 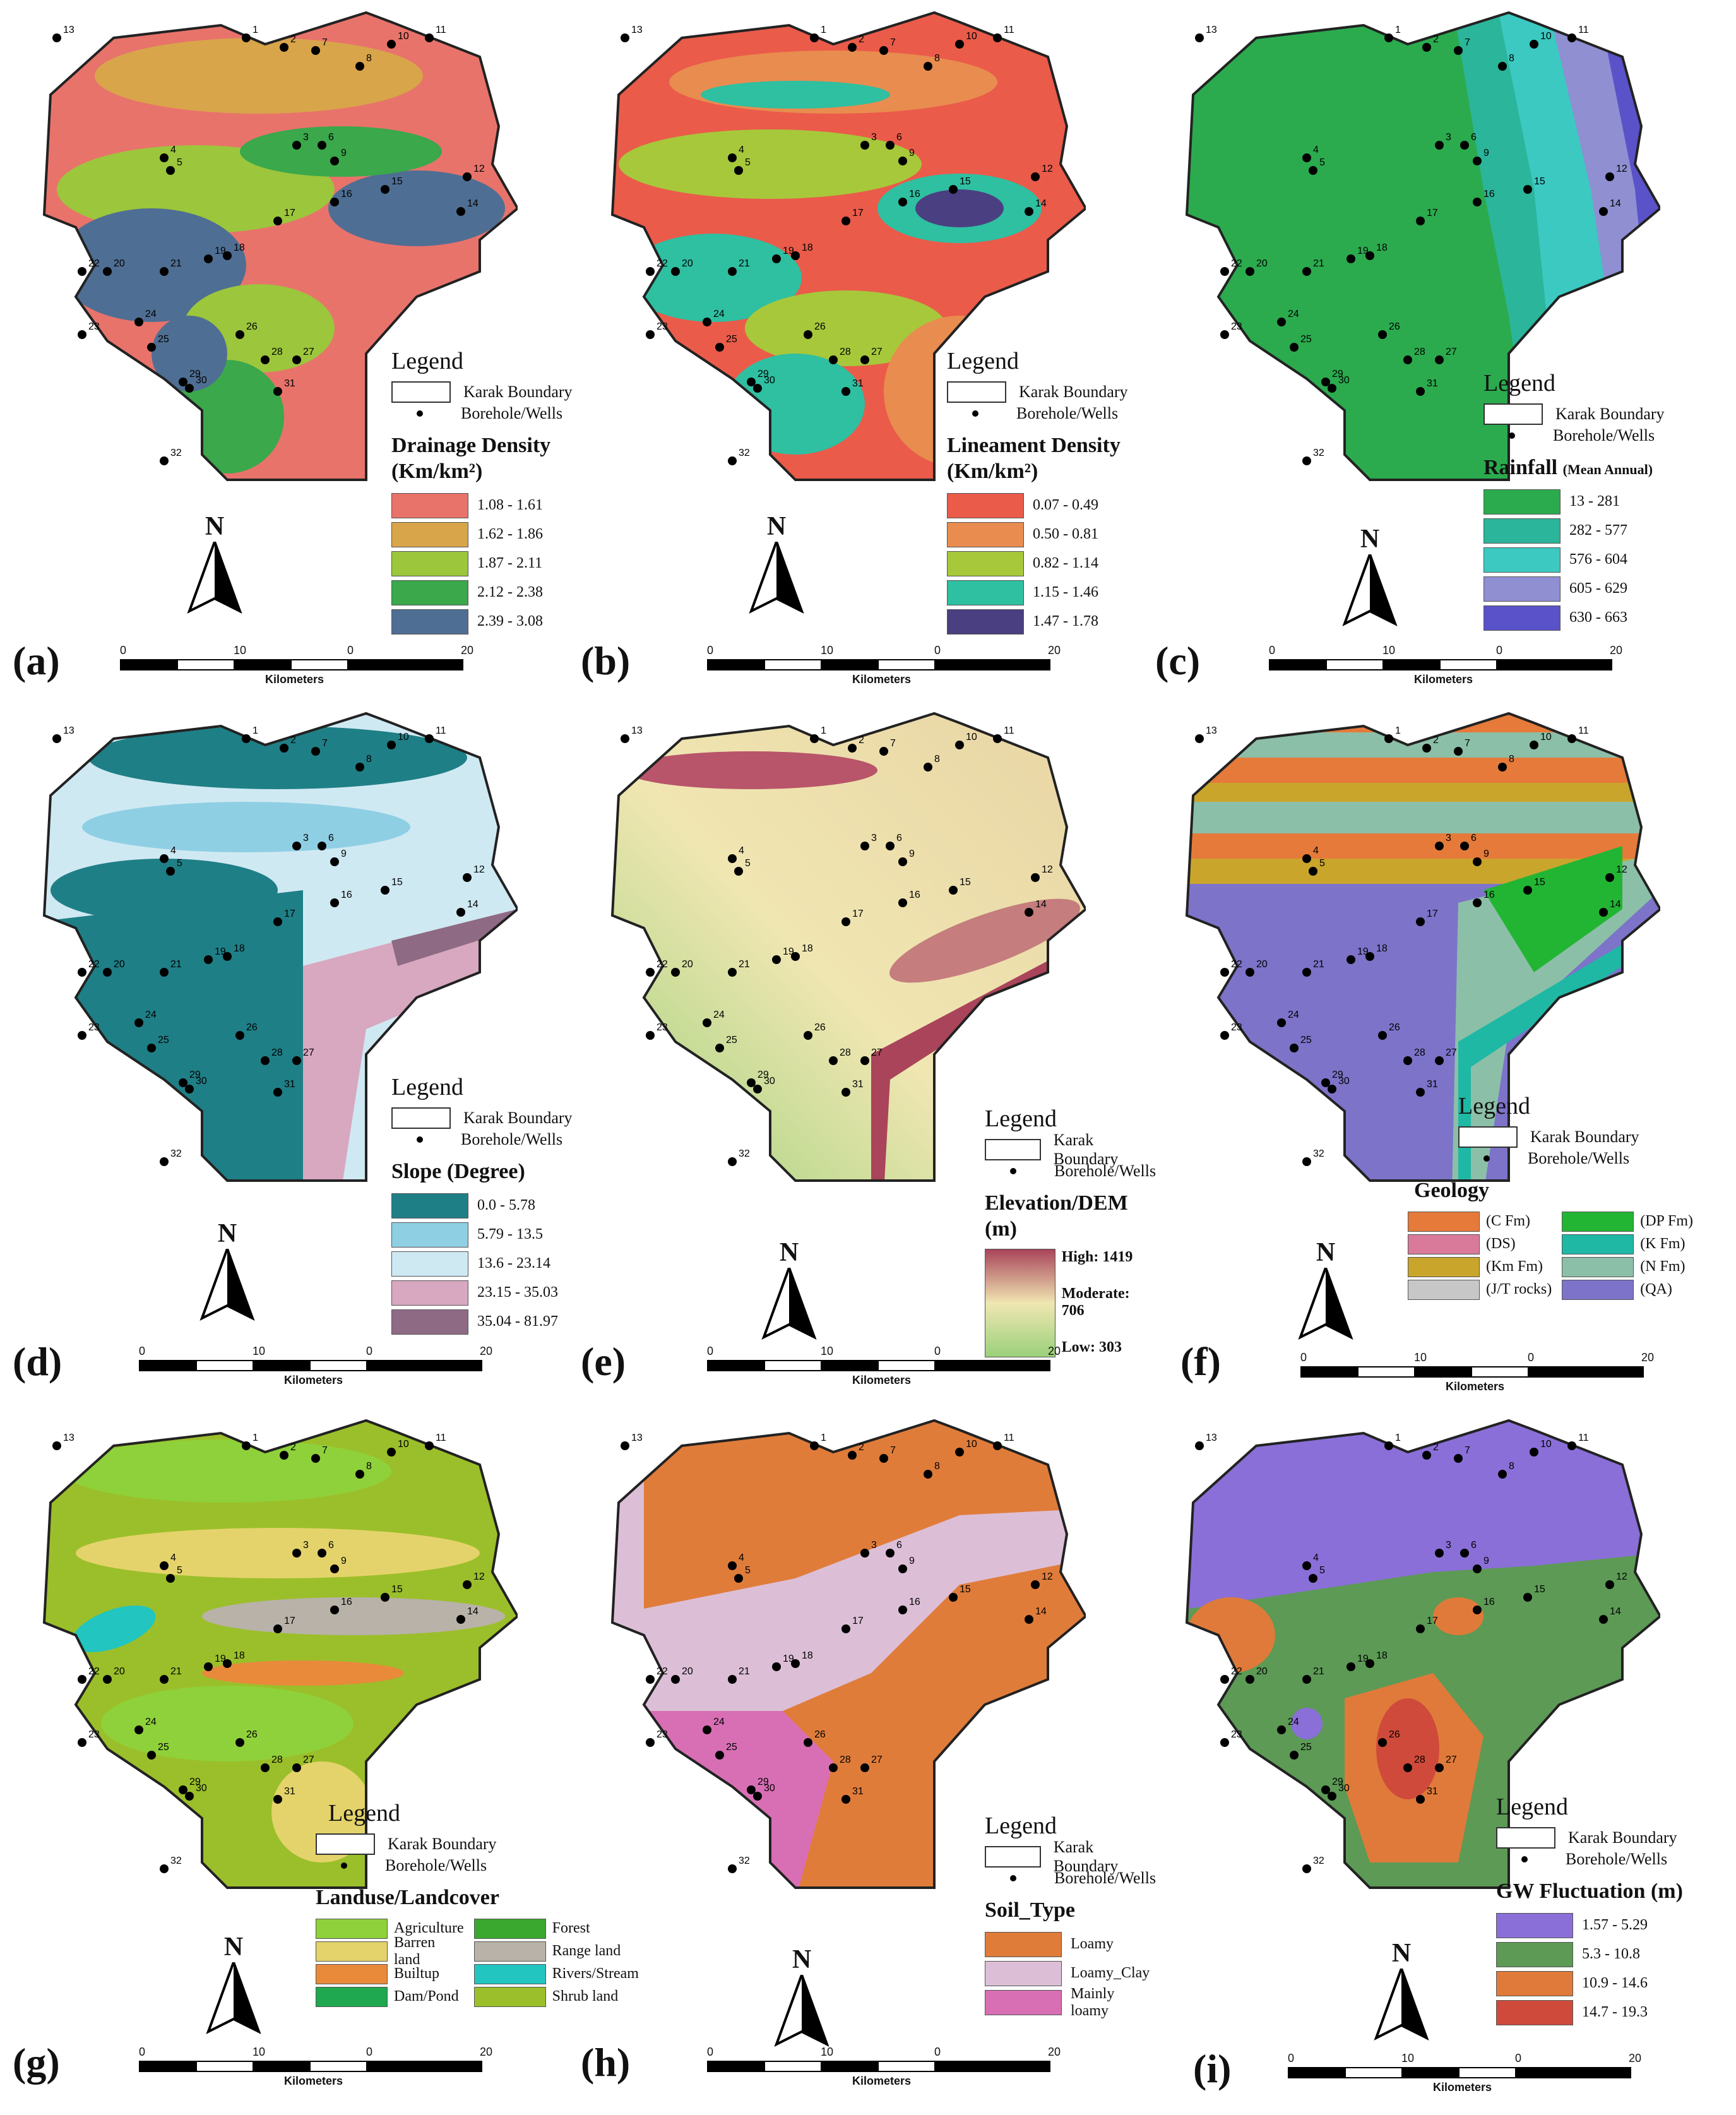 What do you see at coordinates (1344, 380) in the screenshot?
I see `well-number-label: 30` at bounding box center [1344, 380].